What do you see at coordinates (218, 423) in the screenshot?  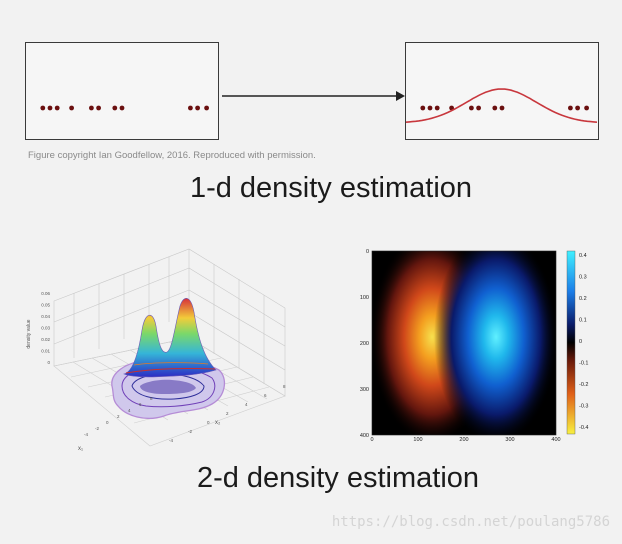 I see `y-axis-label: x₂` at bounding box center [218, 423].